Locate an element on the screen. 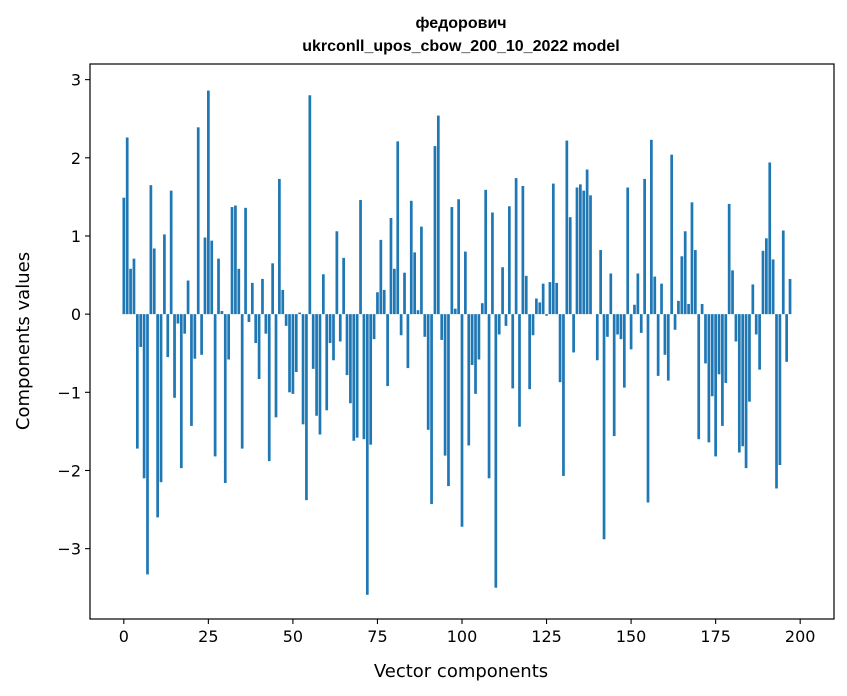 The height and width of the screenshot is (696, 847). x-tick-label: 25 is located at coordinates (208, 636).